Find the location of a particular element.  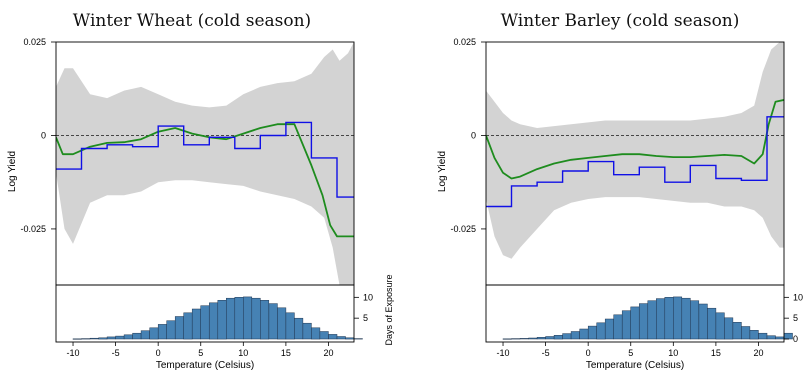

y-tick-label: -0.025 is located at coordinates (463, 229).